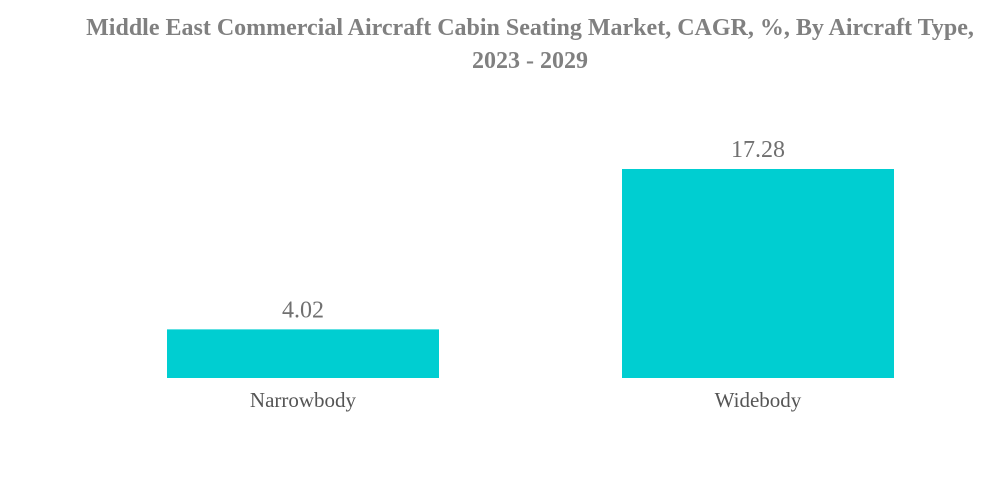 The image size is (1000, 483). I want to click on category-label-narrowbody: Narrowbody, so click(303, 400).